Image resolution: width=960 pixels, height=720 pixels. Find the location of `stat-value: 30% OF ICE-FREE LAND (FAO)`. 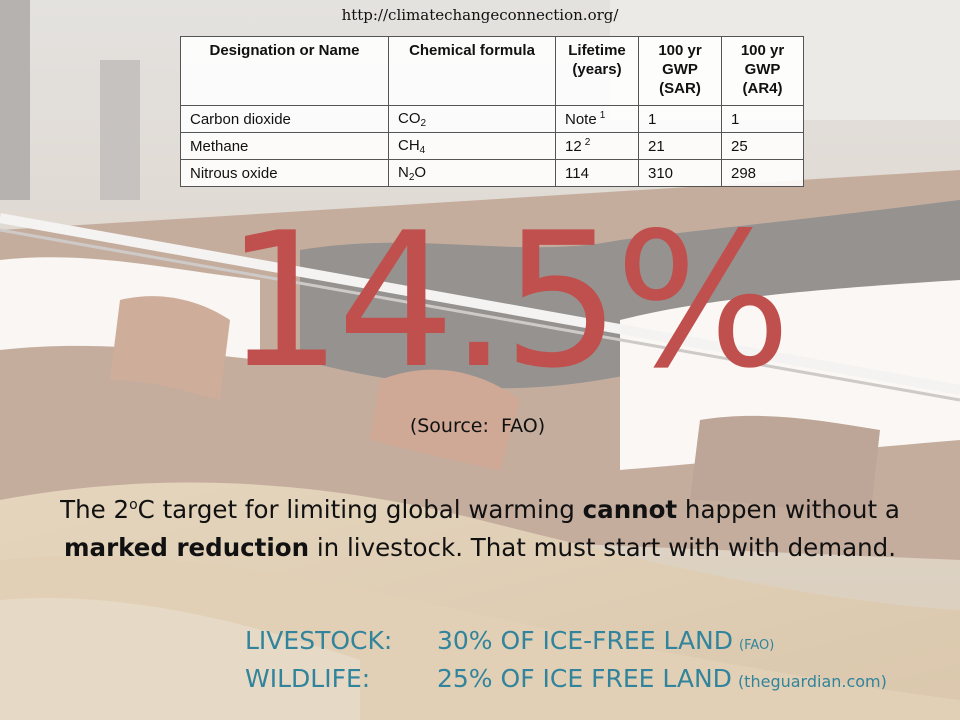

stat-value: 30% OF ICE-FREE LAND (FAO) is located at coordinates (606, 640).